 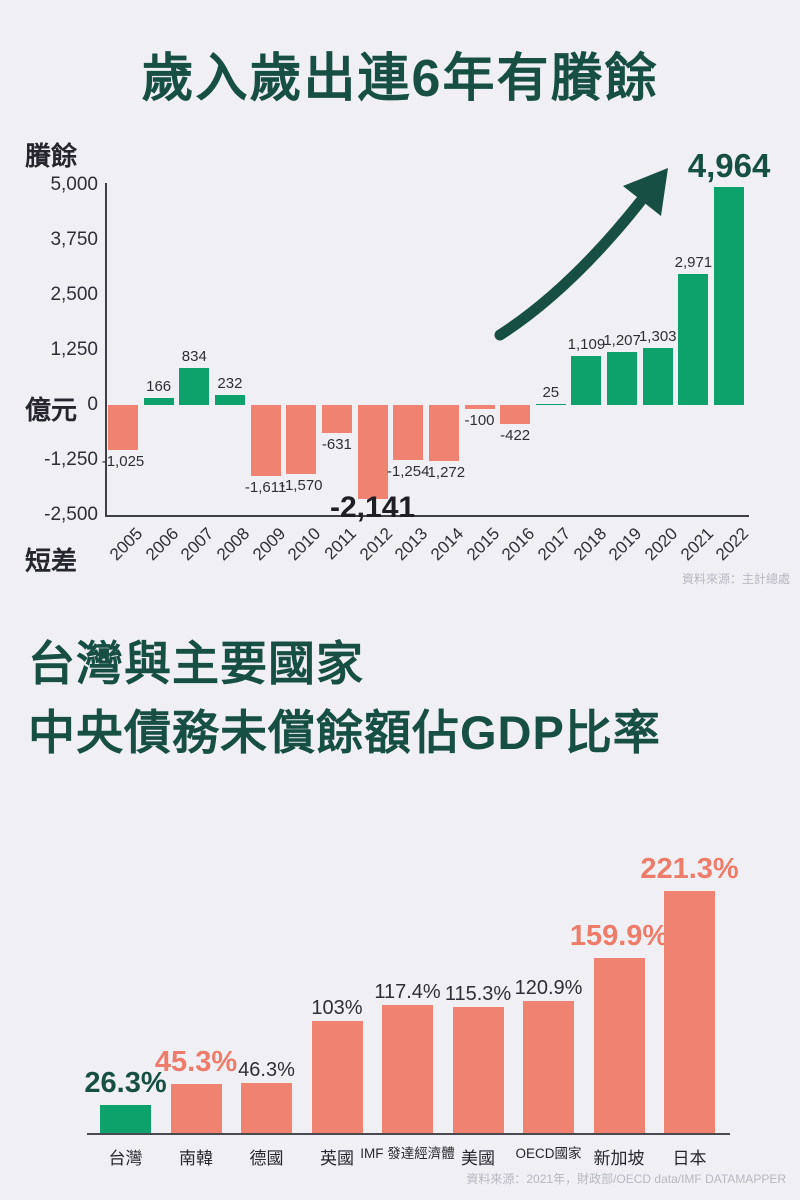 What do you see at coordinates (344, 698) in the screenshot?
I see `chart2-title: 台灣與主要國家 中央債務未償餘額佔GDP比率` at bounding box center [344, 698].